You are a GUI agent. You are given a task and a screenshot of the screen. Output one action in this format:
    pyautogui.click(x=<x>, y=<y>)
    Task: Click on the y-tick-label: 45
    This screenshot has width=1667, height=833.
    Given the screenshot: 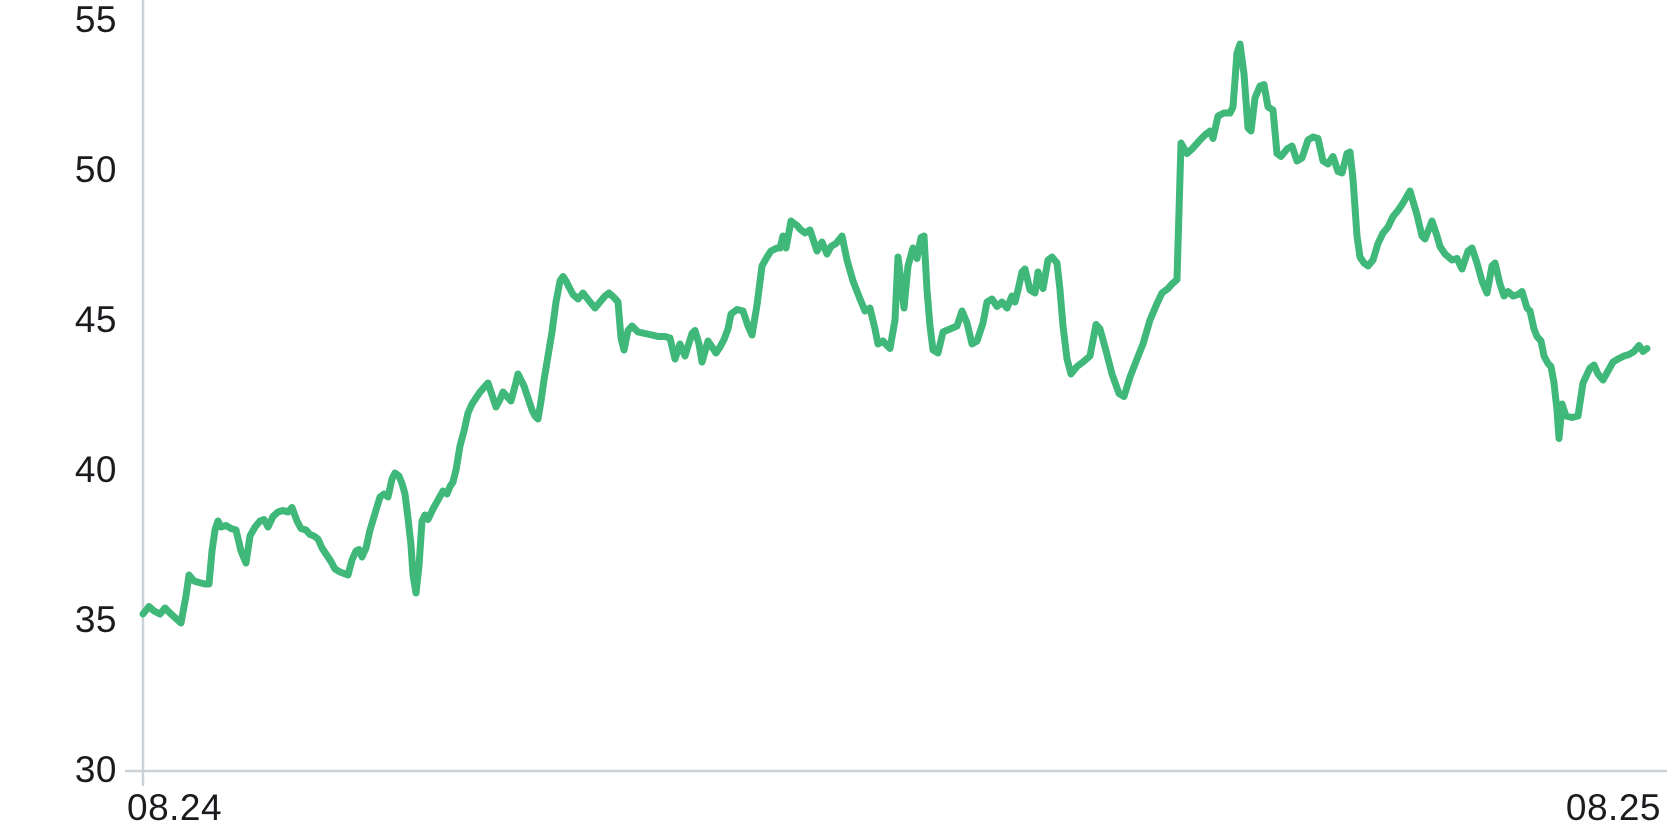 What is the action you would take?
    pyautogui.click(x=95, y=319)
    